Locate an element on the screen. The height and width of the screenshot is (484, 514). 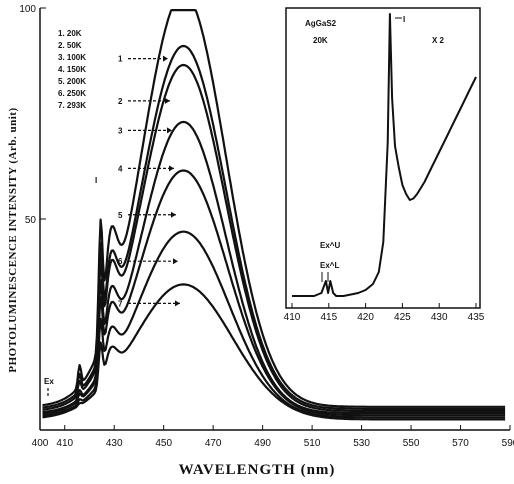
inset-x-ticks: 410 415 420 425 430 435 is located at coordinates (384, 313).